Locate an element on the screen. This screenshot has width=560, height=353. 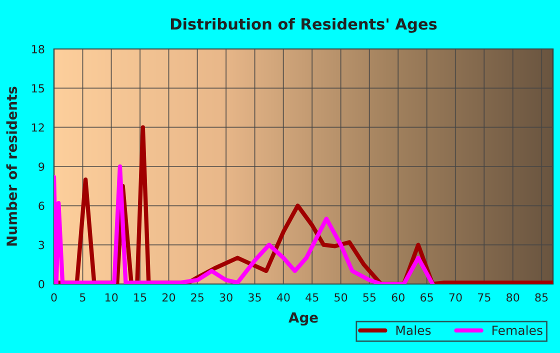
x-tick-label: 5 is located at coordinates (83, 297).